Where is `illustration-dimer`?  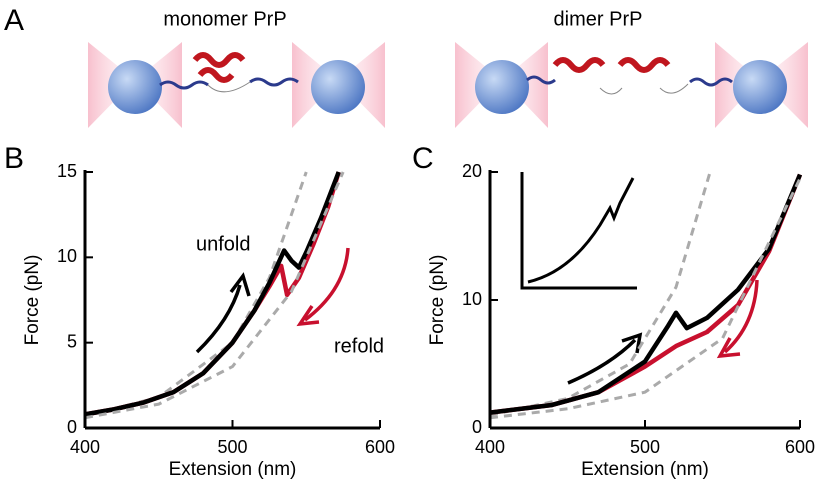
illustration-dimer is located at coordinates (631, 85).